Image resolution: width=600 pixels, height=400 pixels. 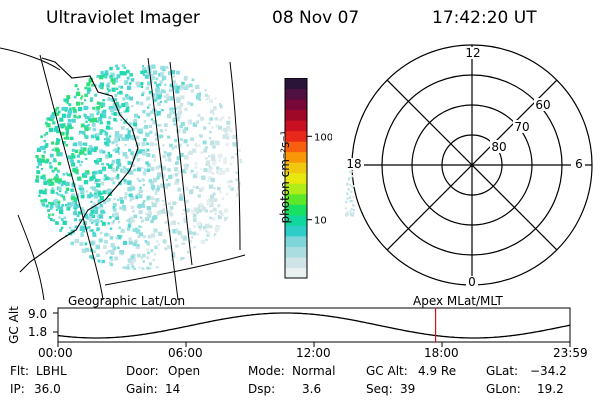 What do you see at coordinates (570, 353) in the screenshot?
I see `timeline-x-tick-4: 23:59` at bounding box center [570, 353].